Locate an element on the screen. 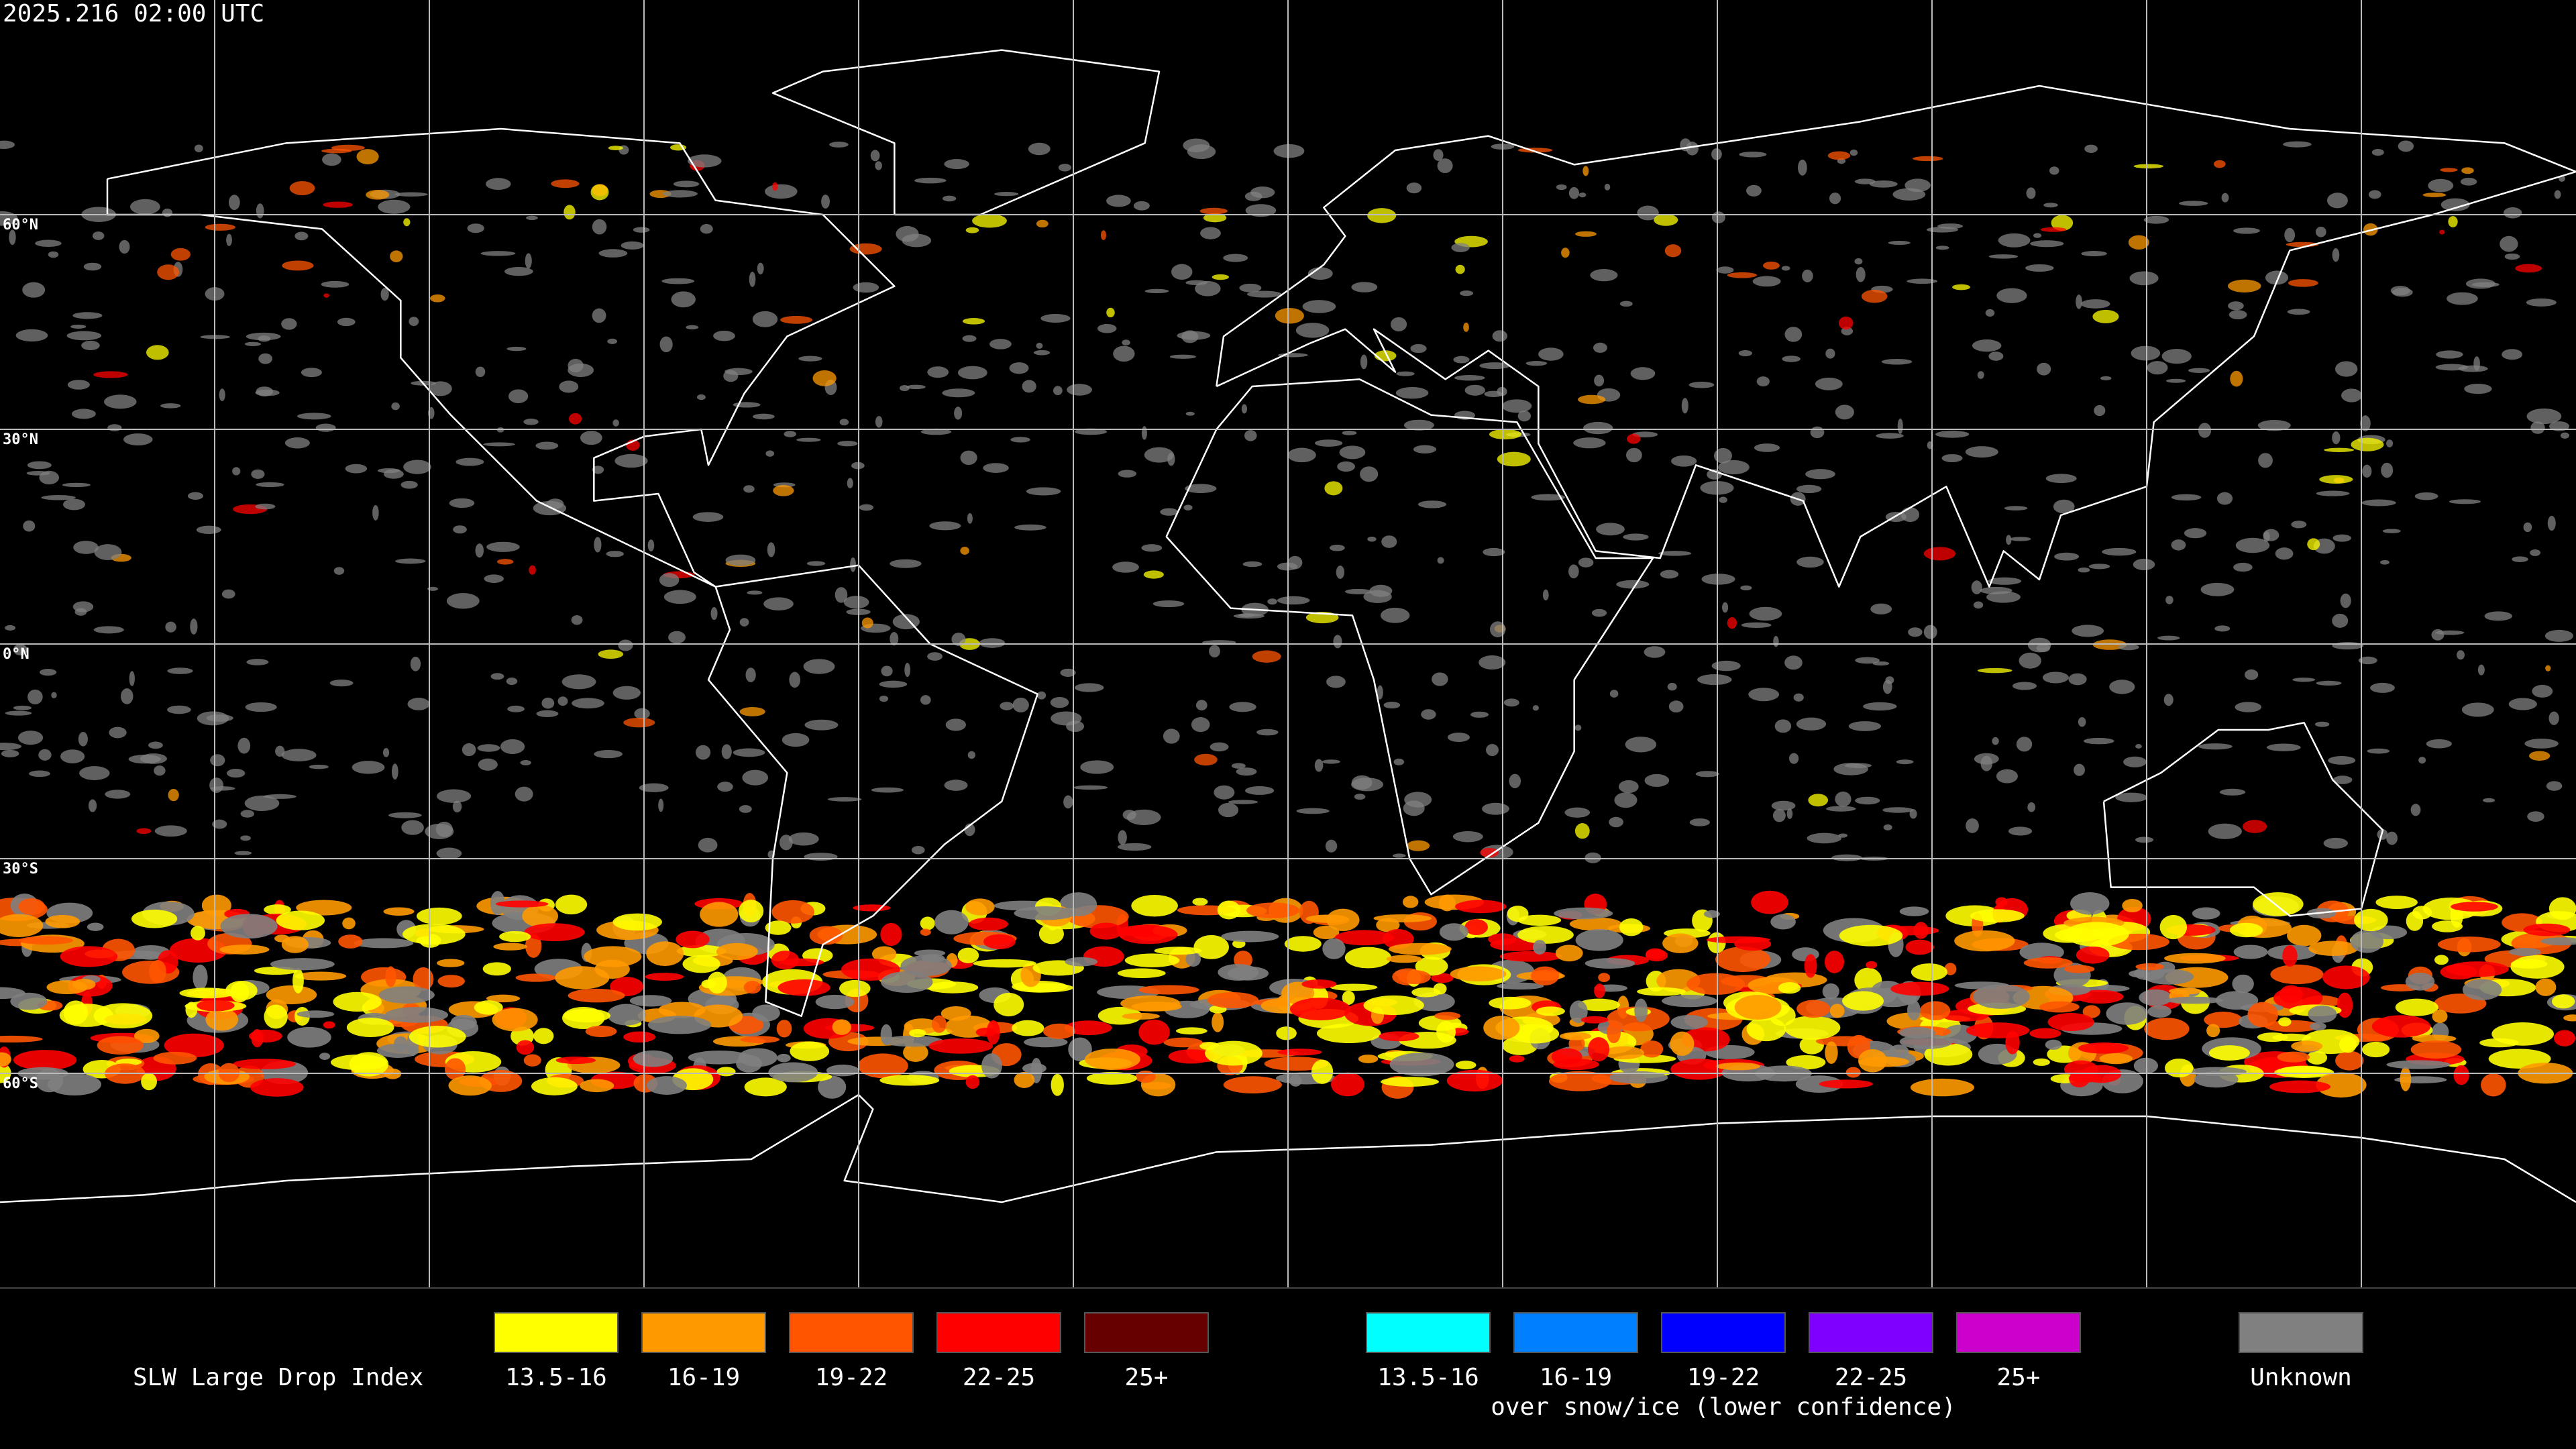 The image size is (2576, 1449). legend-swatch is located at coordinates (1146, 1332).